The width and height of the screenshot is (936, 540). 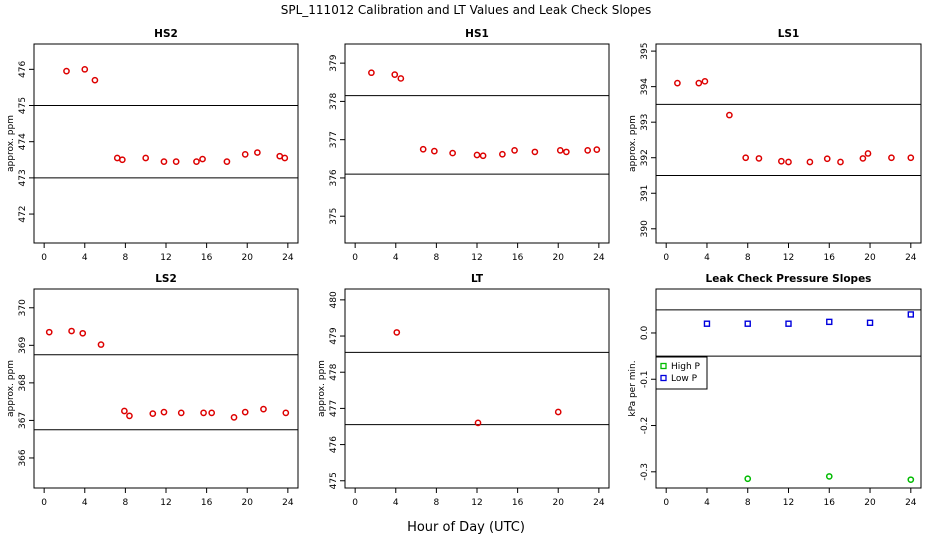 What do you see at coordinates (633, 388) in the screenshot?
I see `y-axis-label: kPa per min.` at bounding box center [633, 388].